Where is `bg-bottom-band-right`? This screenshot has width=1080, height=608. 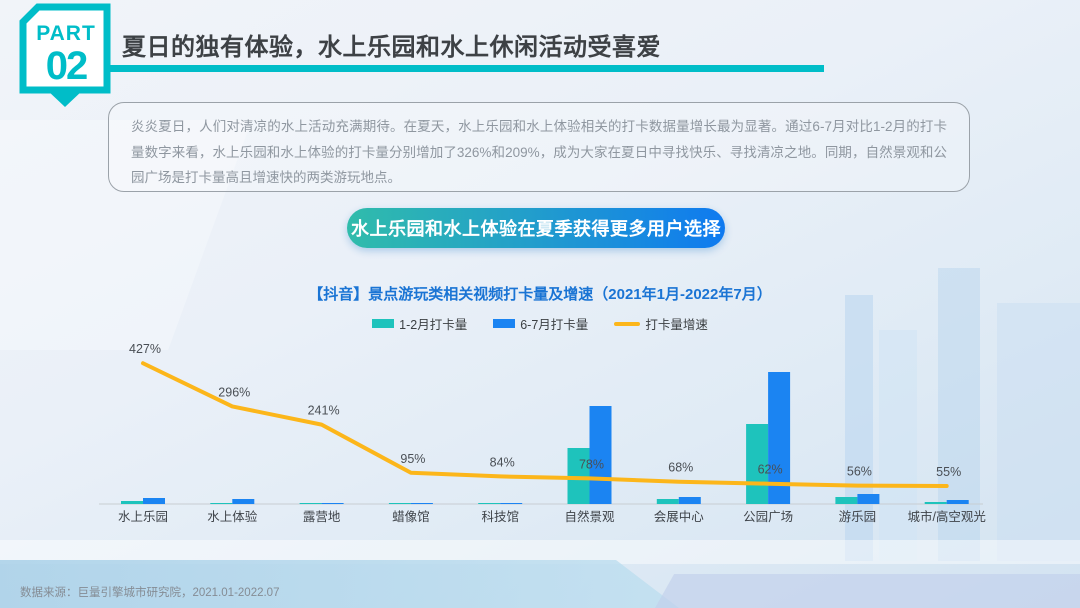
bg-bottom-band-right is located at coordinates (867, 591).